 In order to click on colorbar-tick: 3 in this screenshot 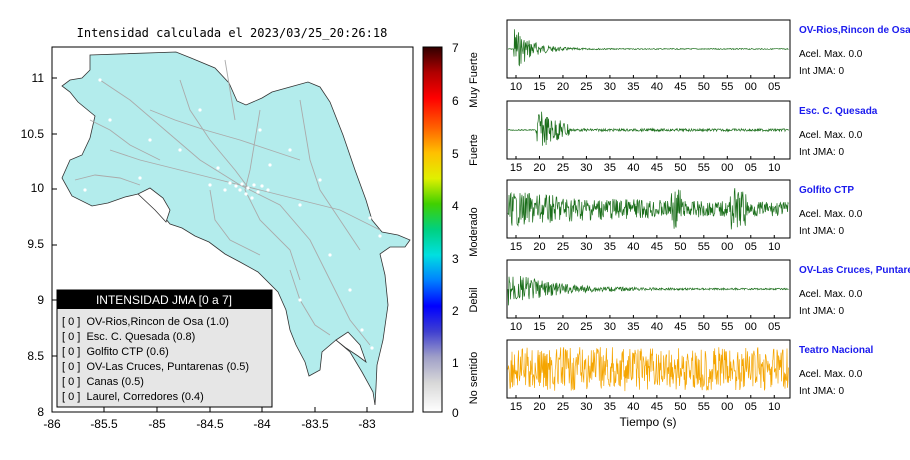, I will do `click(455, 259)`.